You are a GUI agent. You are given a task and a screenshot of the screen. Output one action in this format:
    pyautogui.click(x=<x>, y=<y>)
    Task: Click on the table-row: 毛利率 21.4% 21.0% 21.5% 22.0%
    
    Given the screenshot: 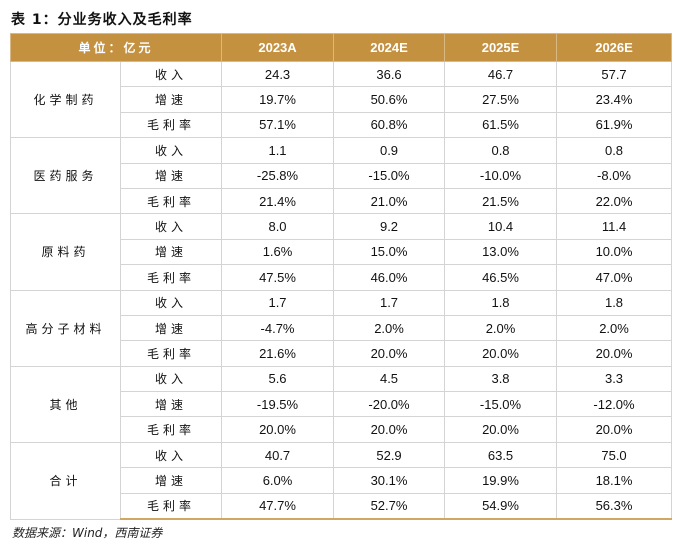 What is the action you would take?
    pyautogui.click(x=342, y=201)
    